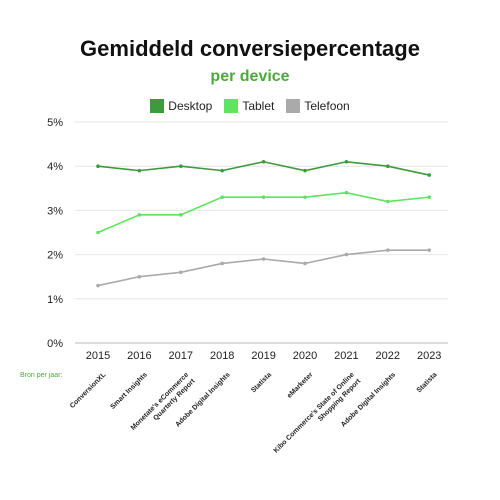 Image resolution: width=500 pixels, height=500 pixels. What do you see at coordinates (222, 356) in the screenshot?
I see `x-tick-label: 2018` at bounding box center [222, 356].